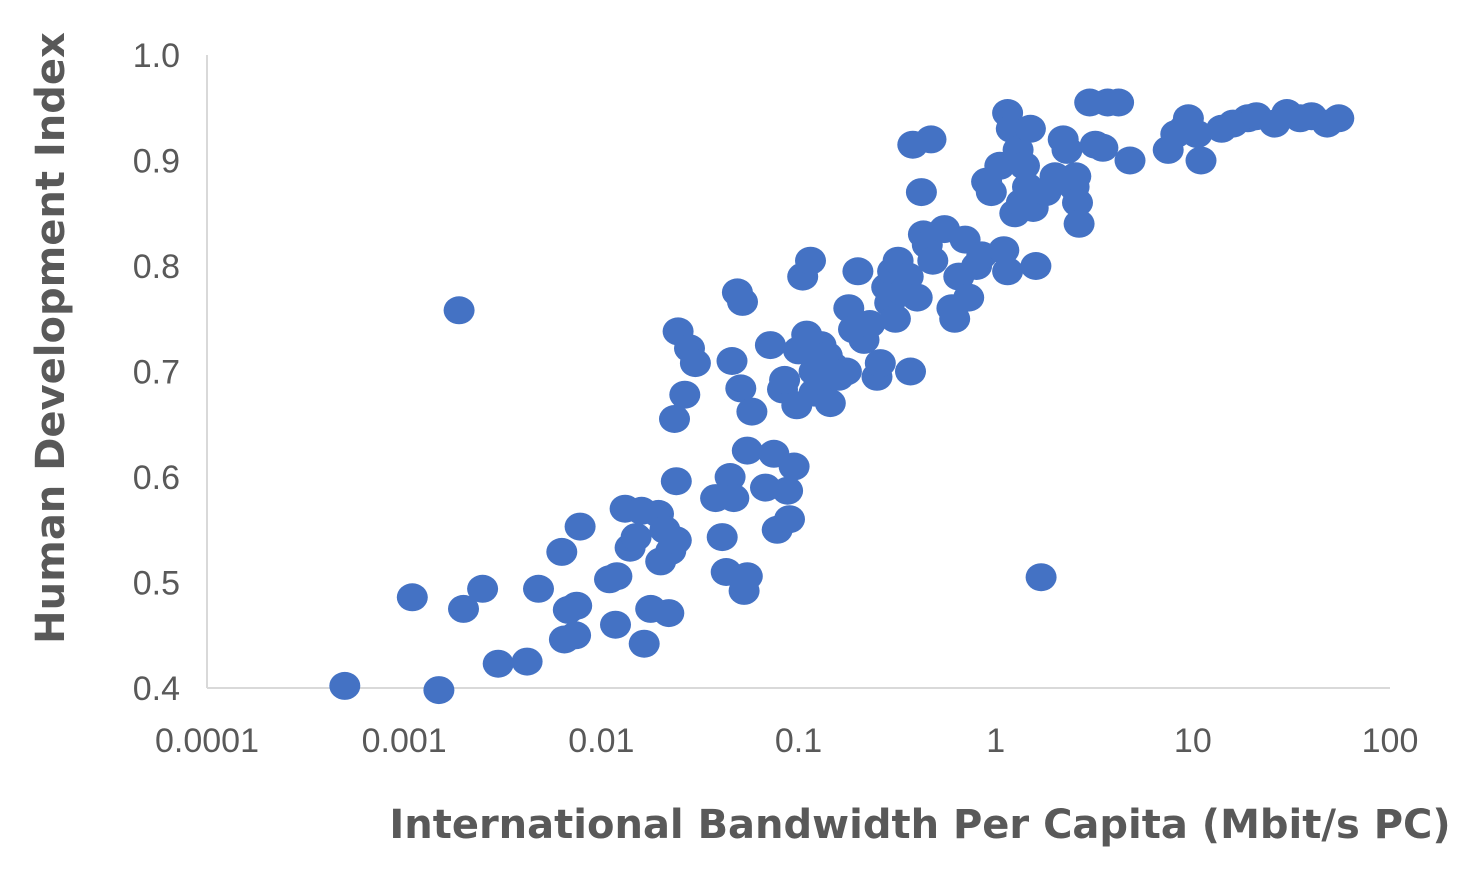 The width and height of the screenshot is (1484, 887). I want to click on x-tick-label: 10, so click(1193, 741).